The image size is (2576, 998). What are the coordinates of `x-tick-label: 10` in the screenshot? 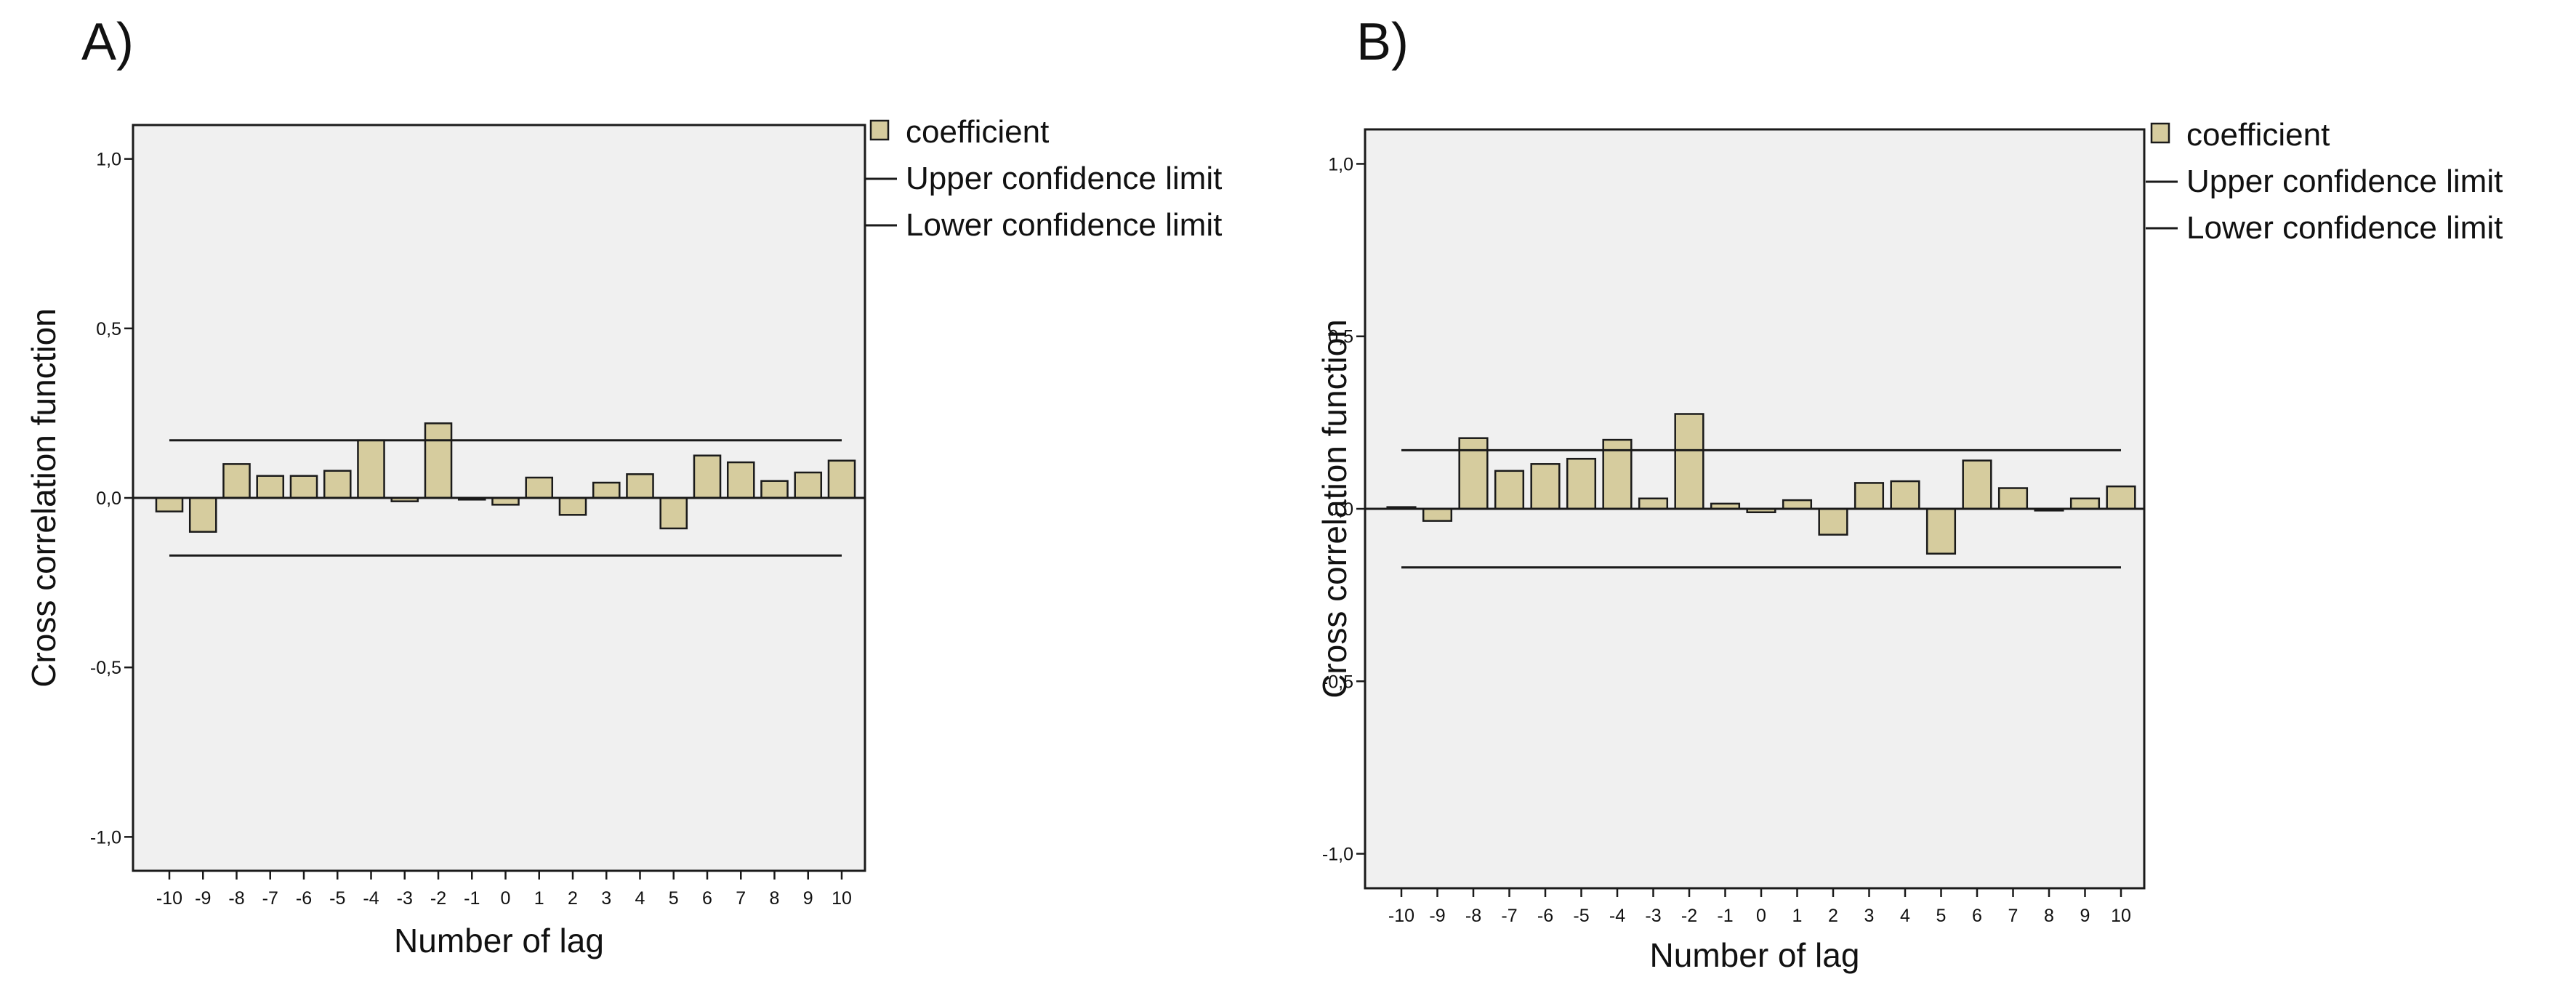 It's located at (2121, 916).